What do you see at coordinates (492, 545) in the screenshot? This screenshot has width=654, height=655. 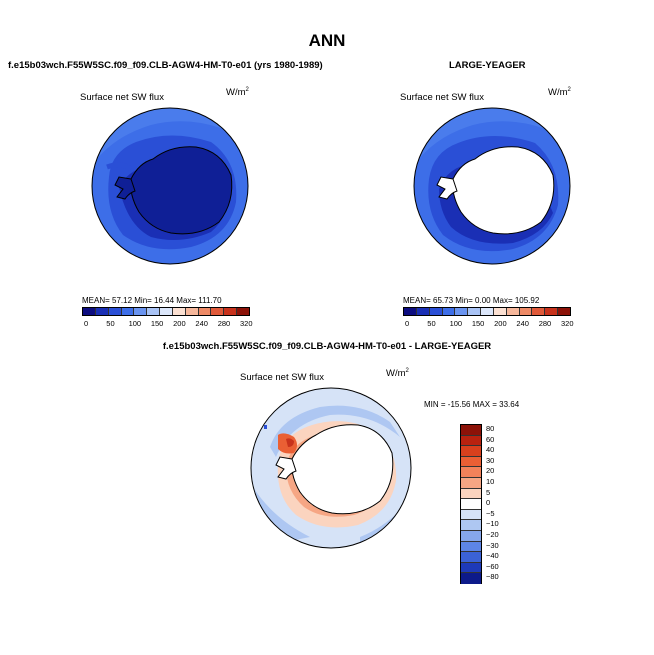 I see `colorbar-tick-label: −30` at bounding box center [492, 545].